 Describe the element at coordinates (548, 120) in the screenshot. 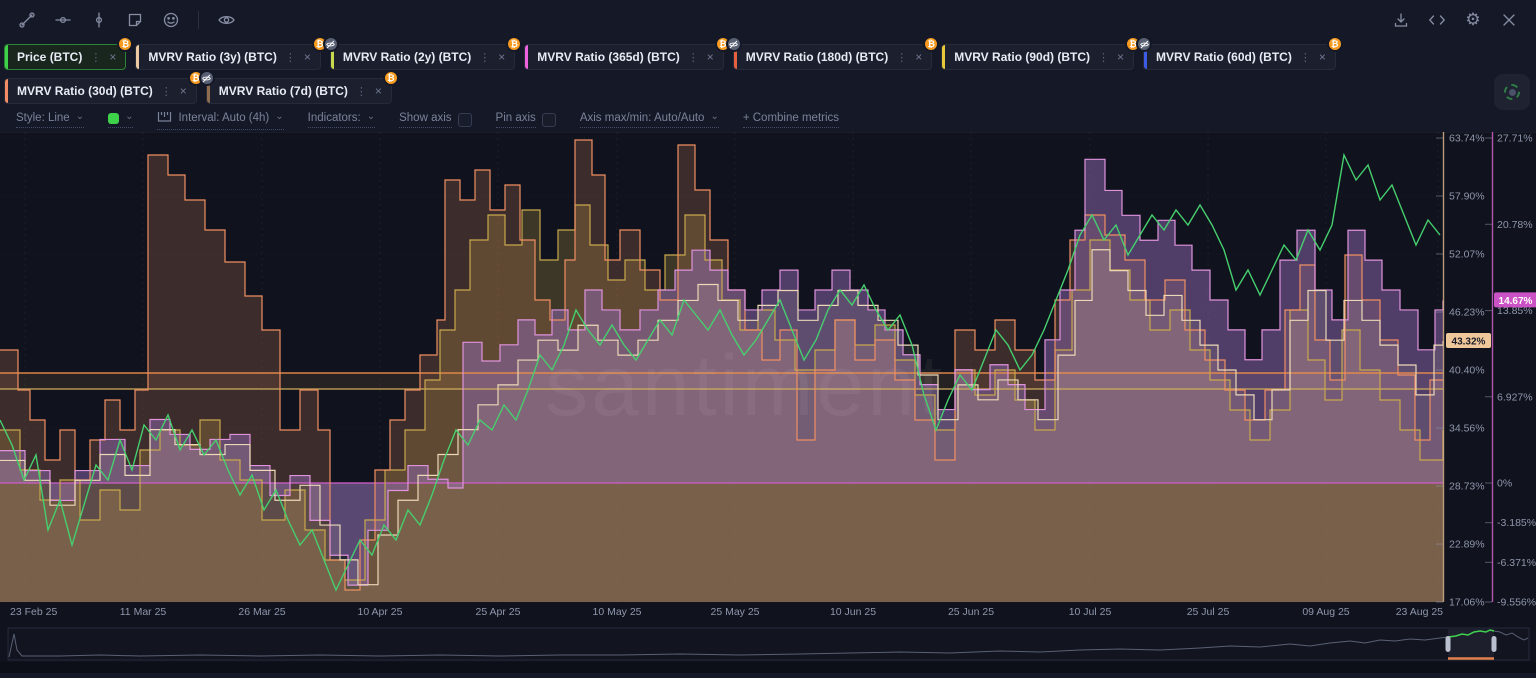

I see `pin-axis-checkbox` at that location.